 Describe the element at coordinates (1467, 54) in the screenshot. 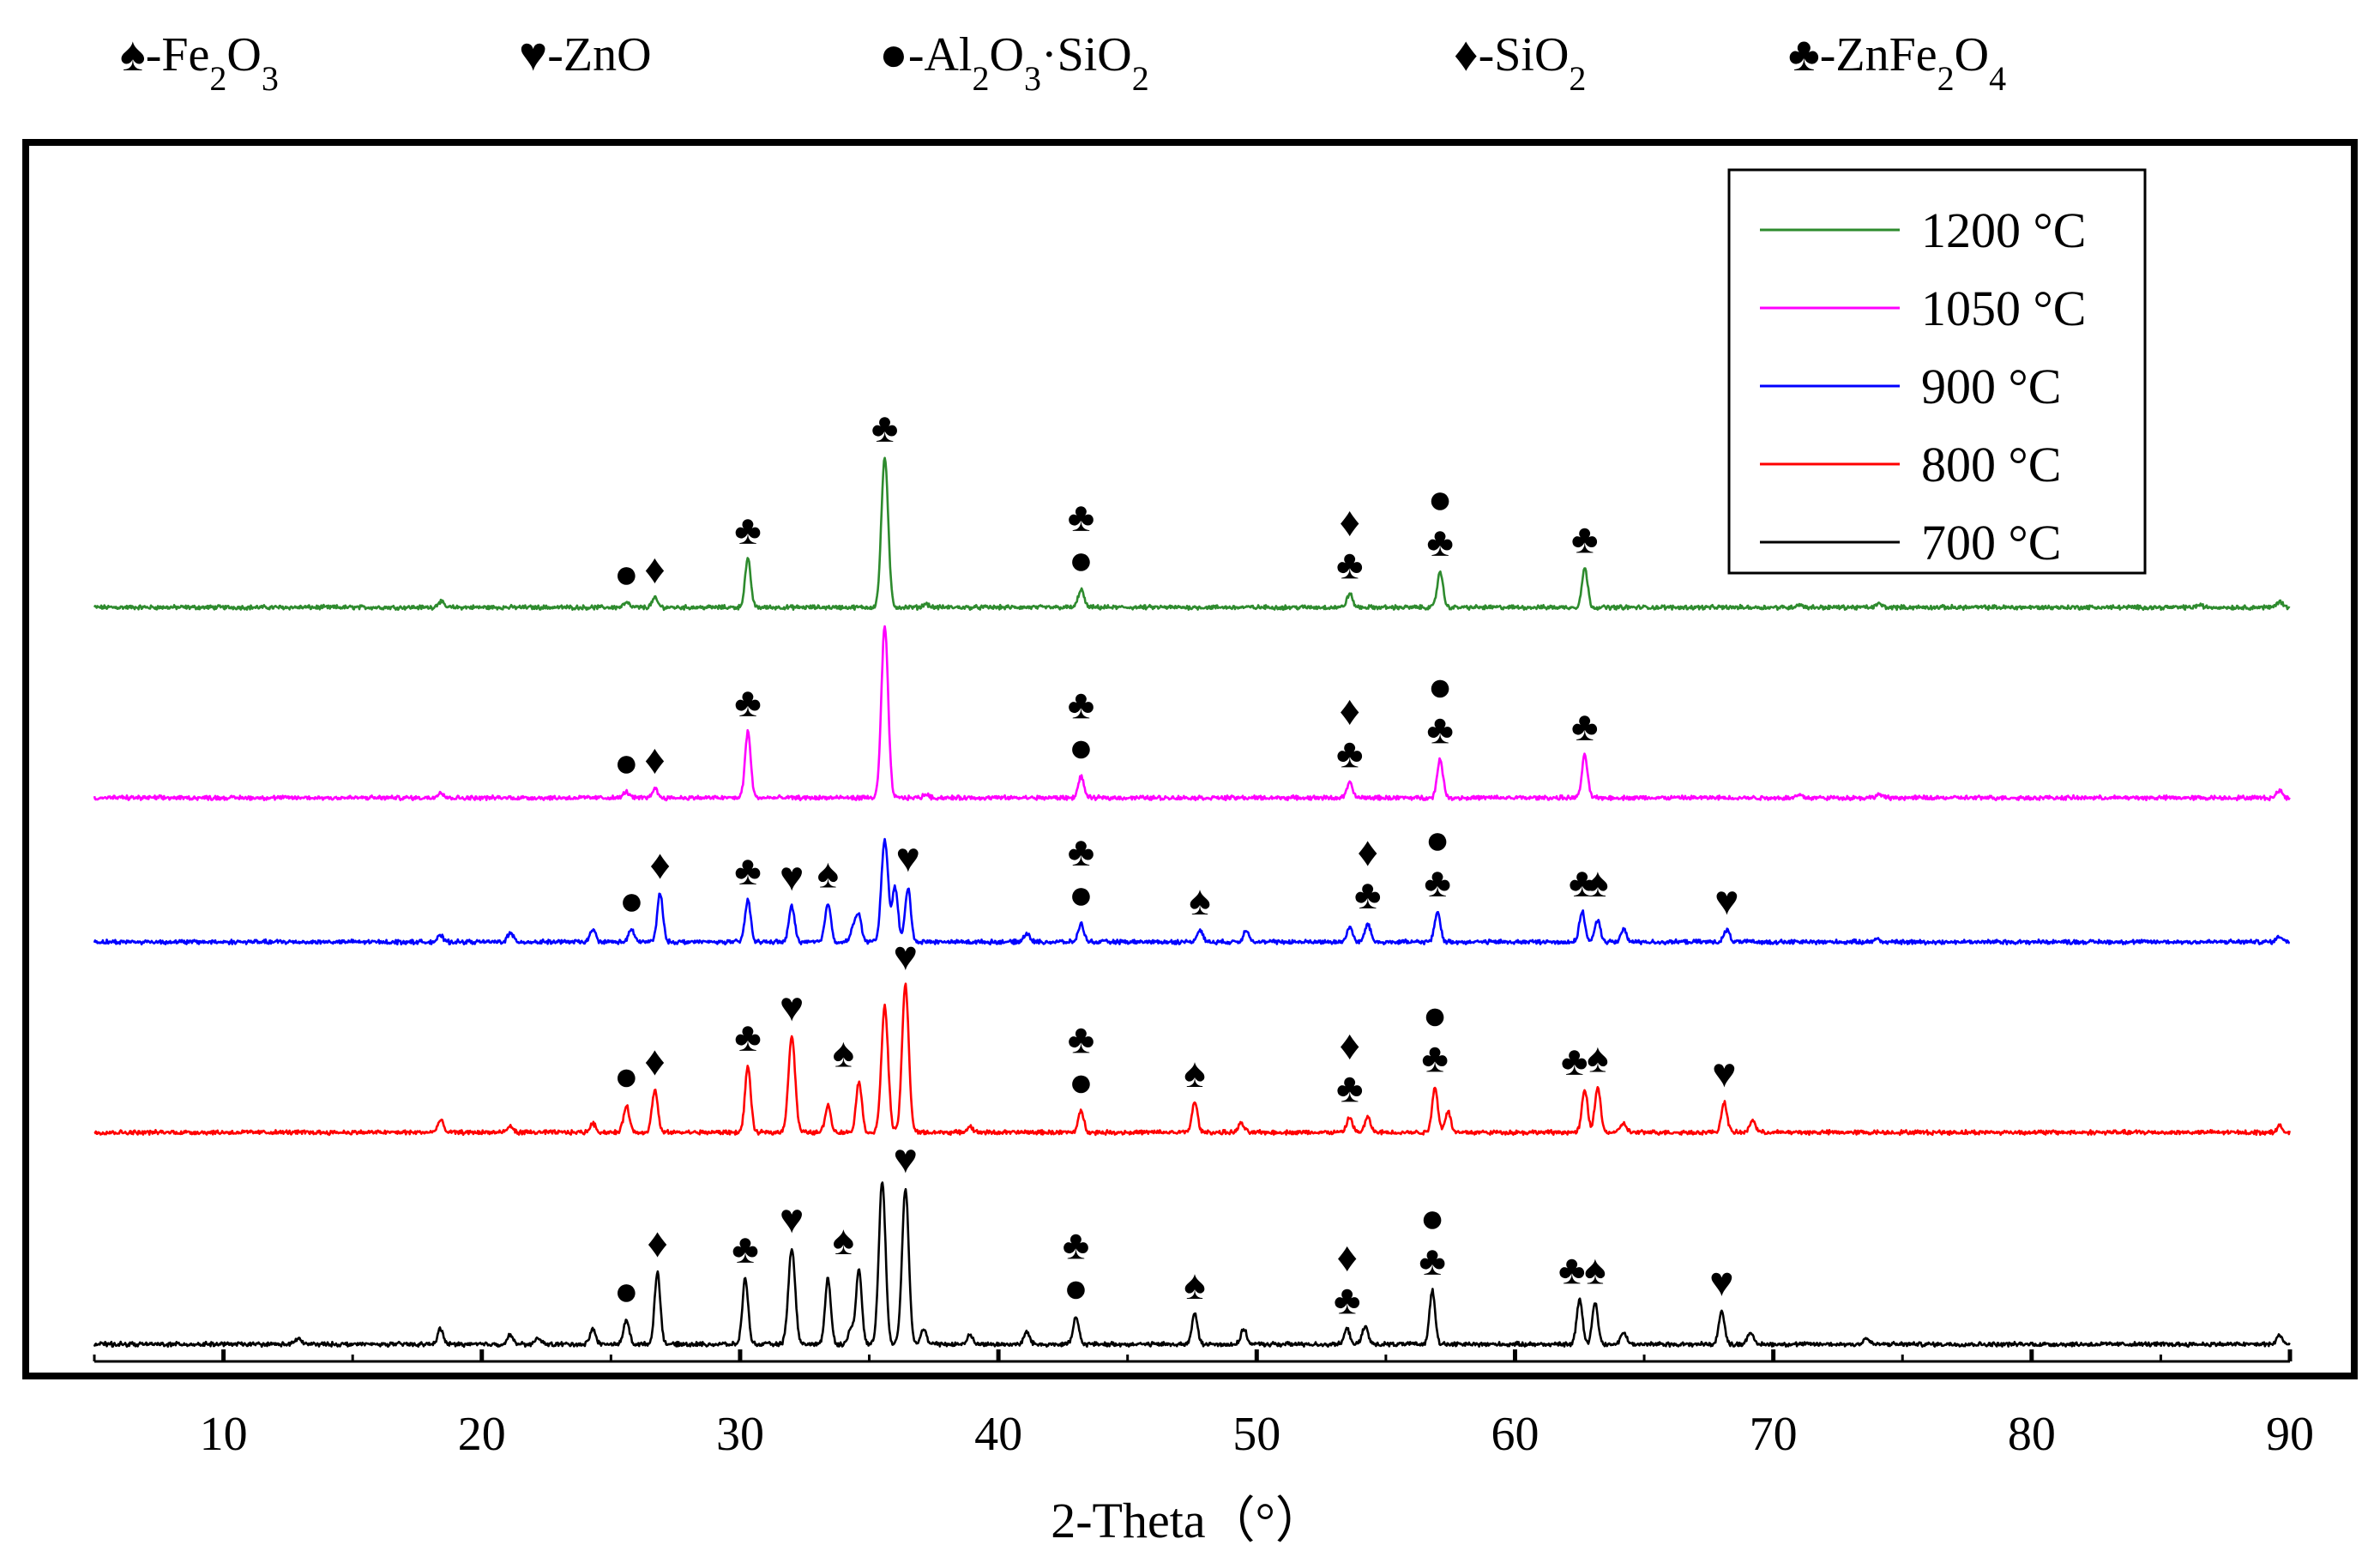

I see `phase-symbol: ♦` at that location.